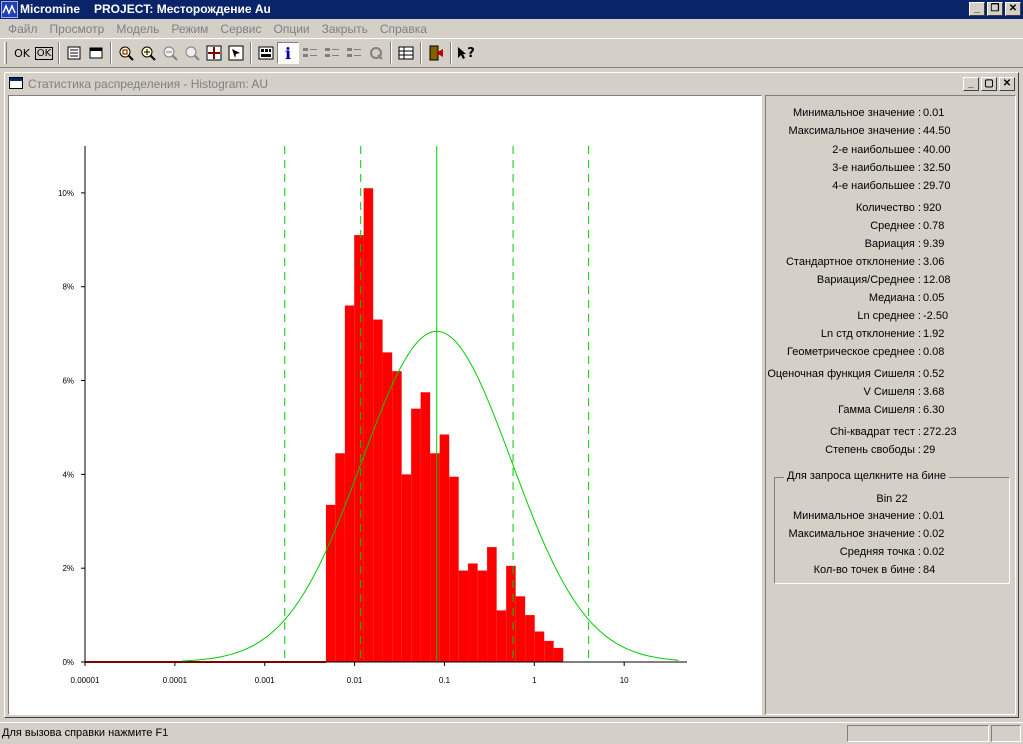  What do you see at coordinates (624, 680) in the screenshot?
I see `x-tick-label: 10` at bounding box center [624, 680].